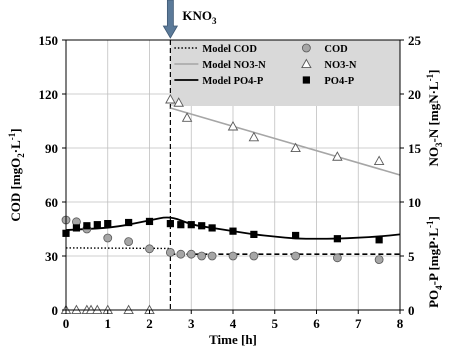 The width and height of the screenshot is (456, 353). I want to click on y-axis-right-no3-label: NO3-N [mgN·L-1], so click(434, 118).